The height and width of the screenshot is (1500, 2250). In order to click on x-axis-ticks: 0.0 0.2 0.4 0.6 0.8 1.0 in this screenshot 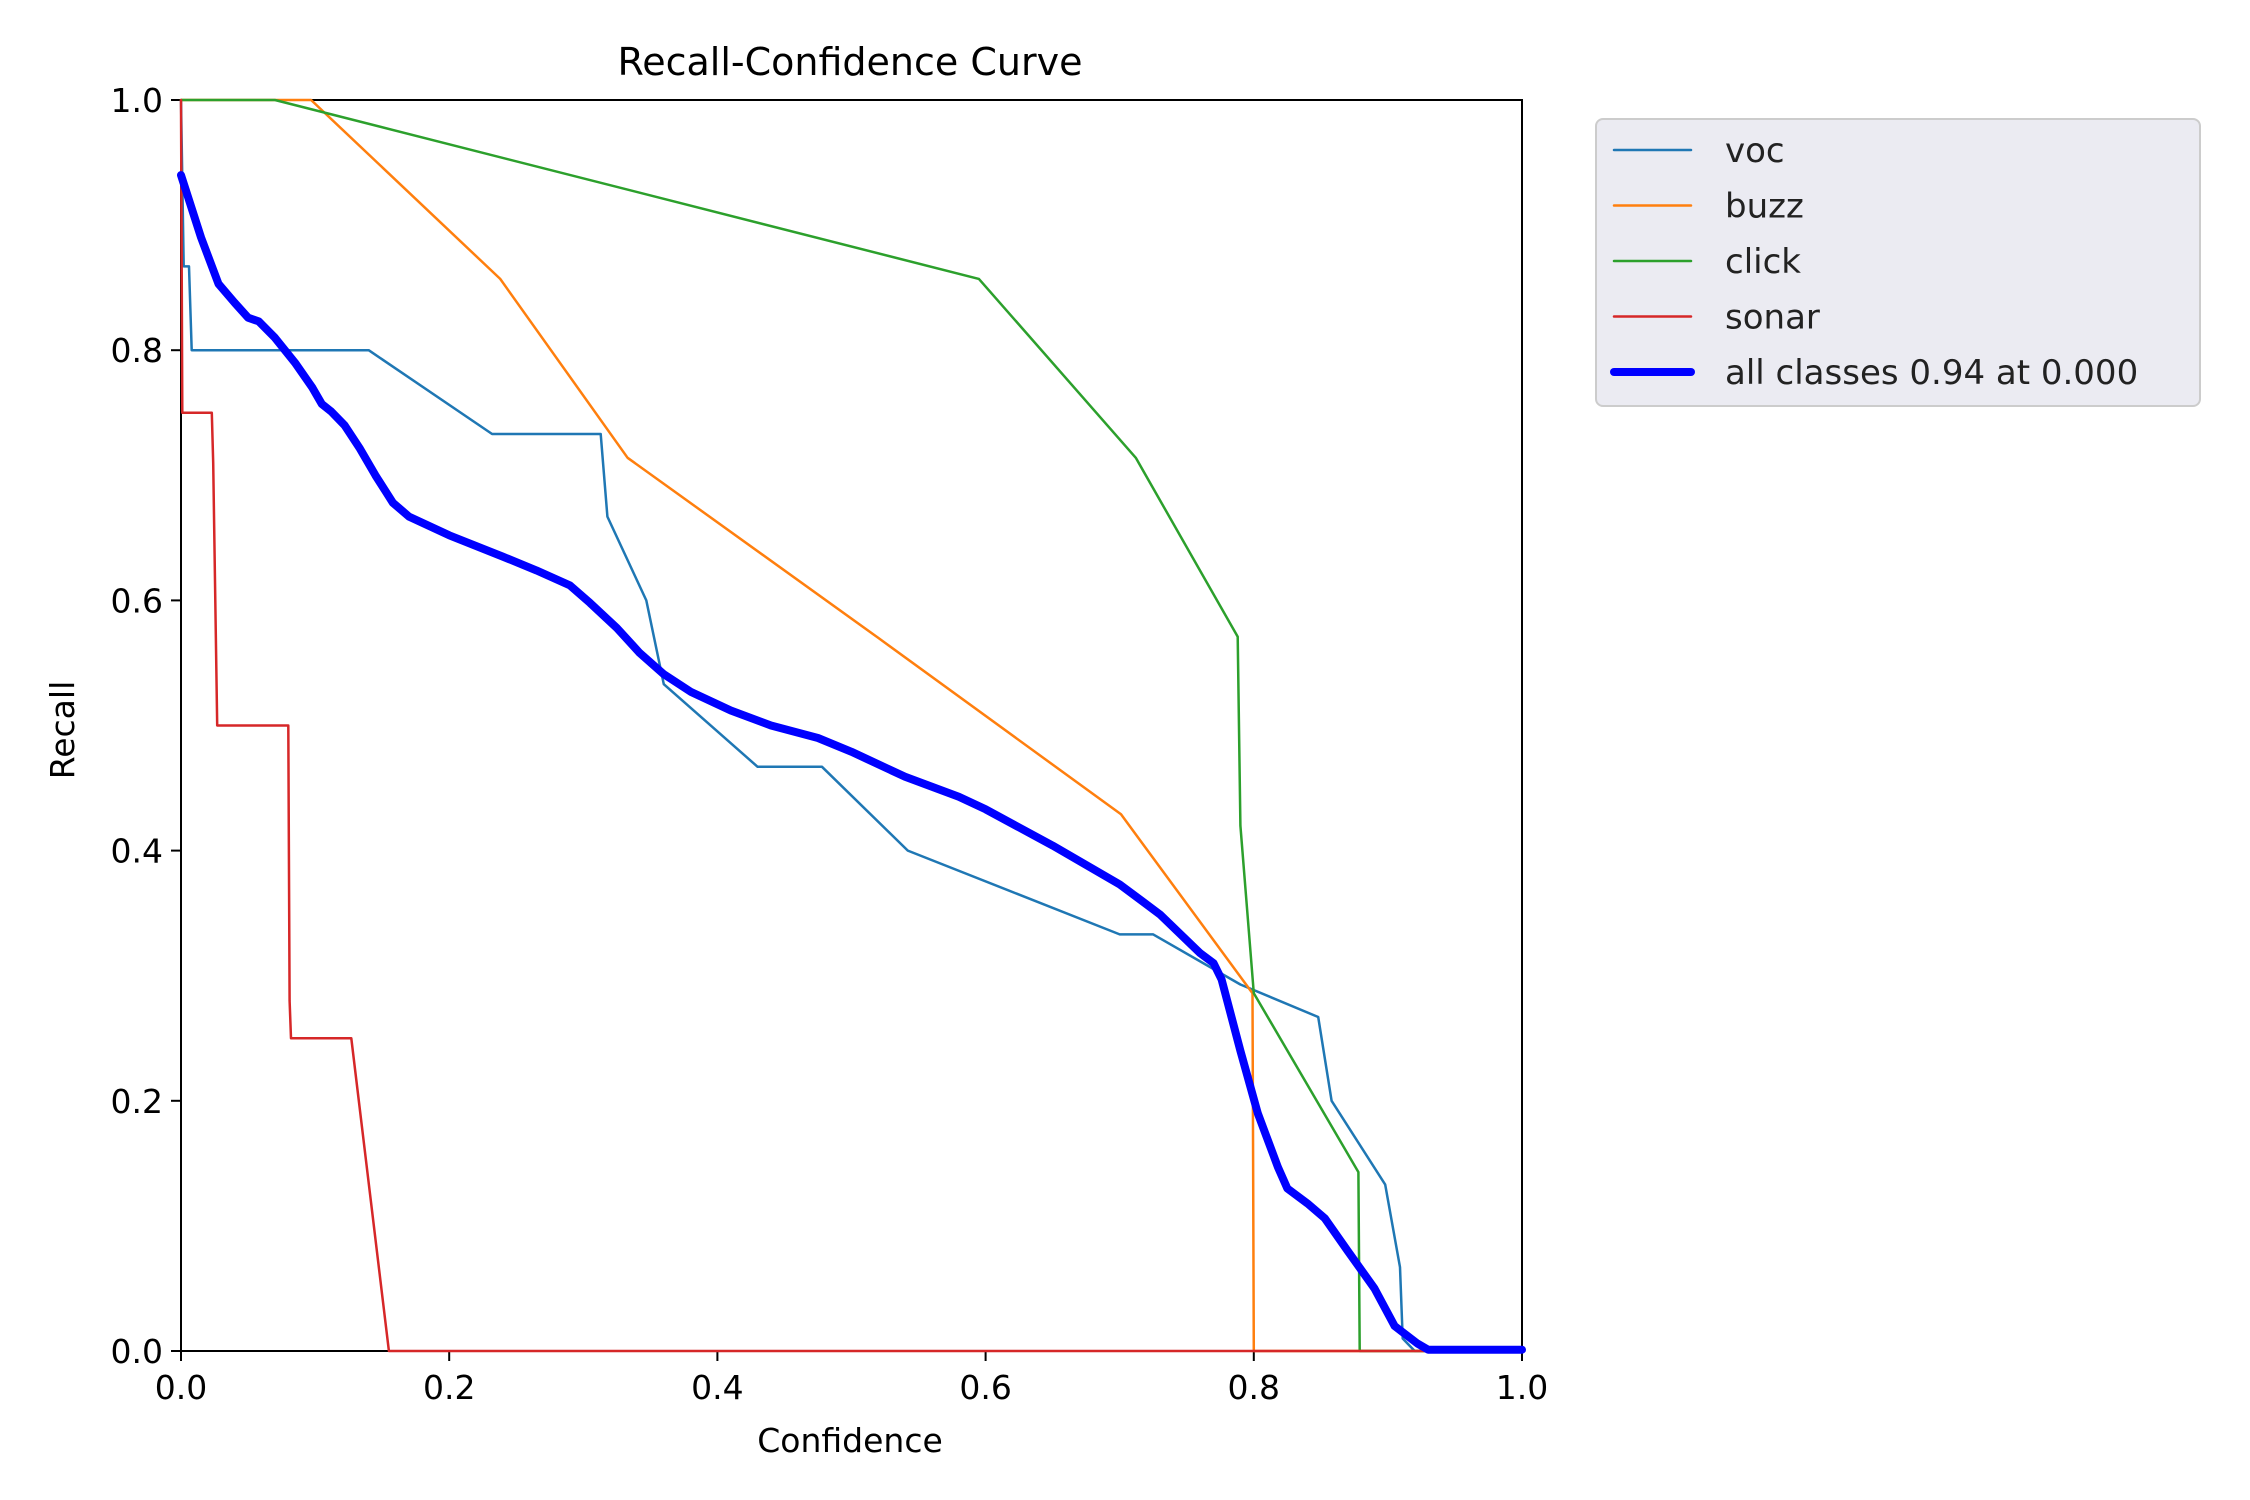, I will do `click(851, 1379)`.